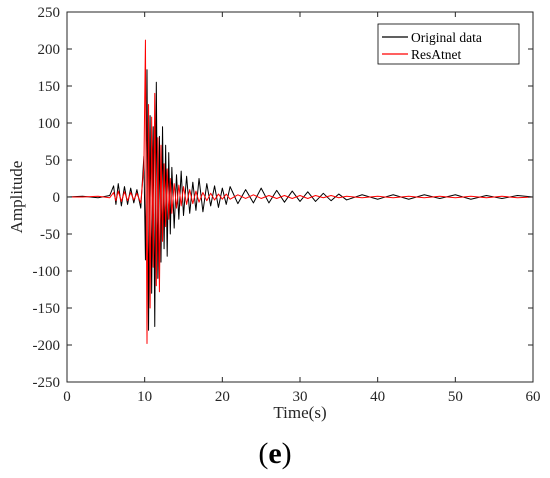 This screenshot has height=478, width=550. What do you see at coordinates (52, 161) in the screenshot?
I see `y-tick-label: 50` at bounding box center [52, 161].